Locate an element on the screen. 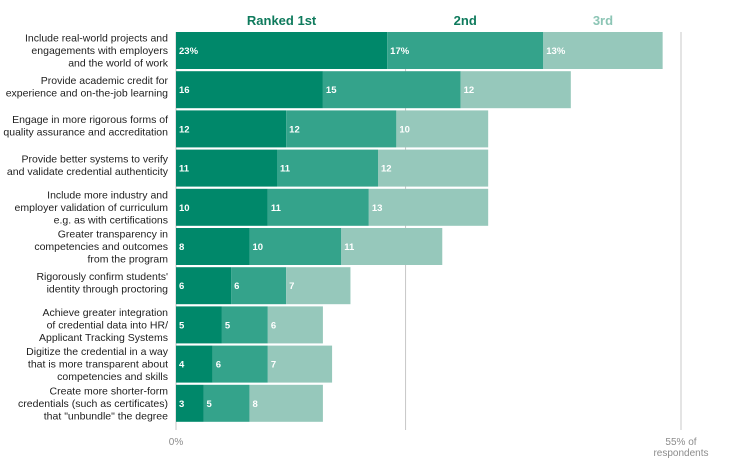 Image resolution: width=740 pixels, height=474 pixels. category-label-line: engagements with employers is located at coordinates (99, 51).